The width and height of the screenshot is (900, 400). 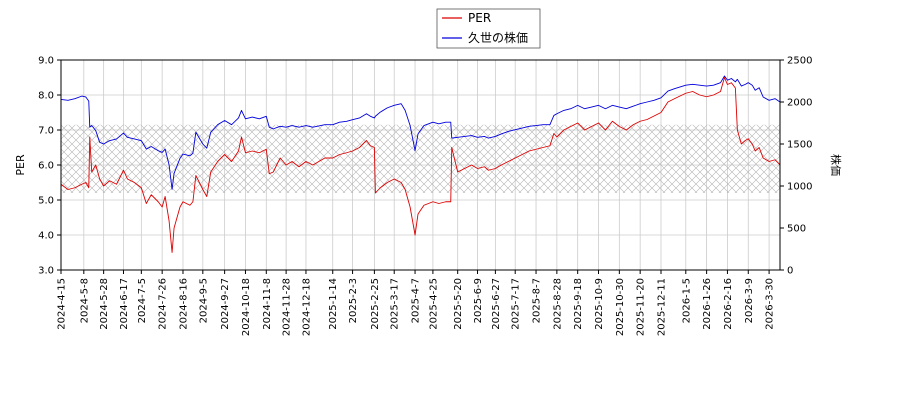 I want to click on x-tick-label: 2026-1-5, so click(x=686, y=300).